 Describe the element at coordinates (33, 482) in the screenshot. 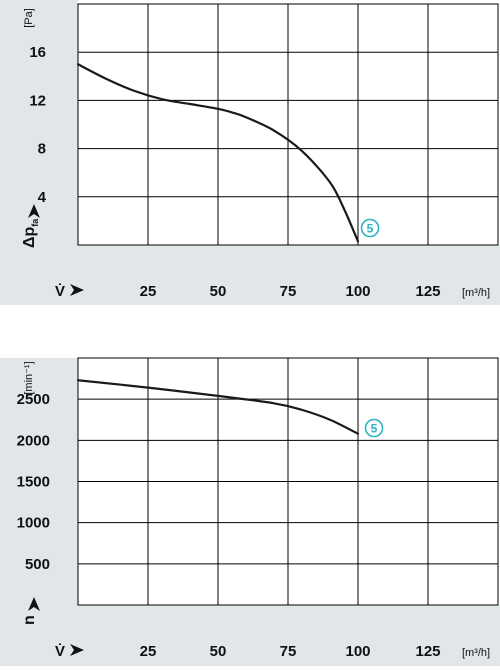

I see `y-tick-label: 1500` at that location.